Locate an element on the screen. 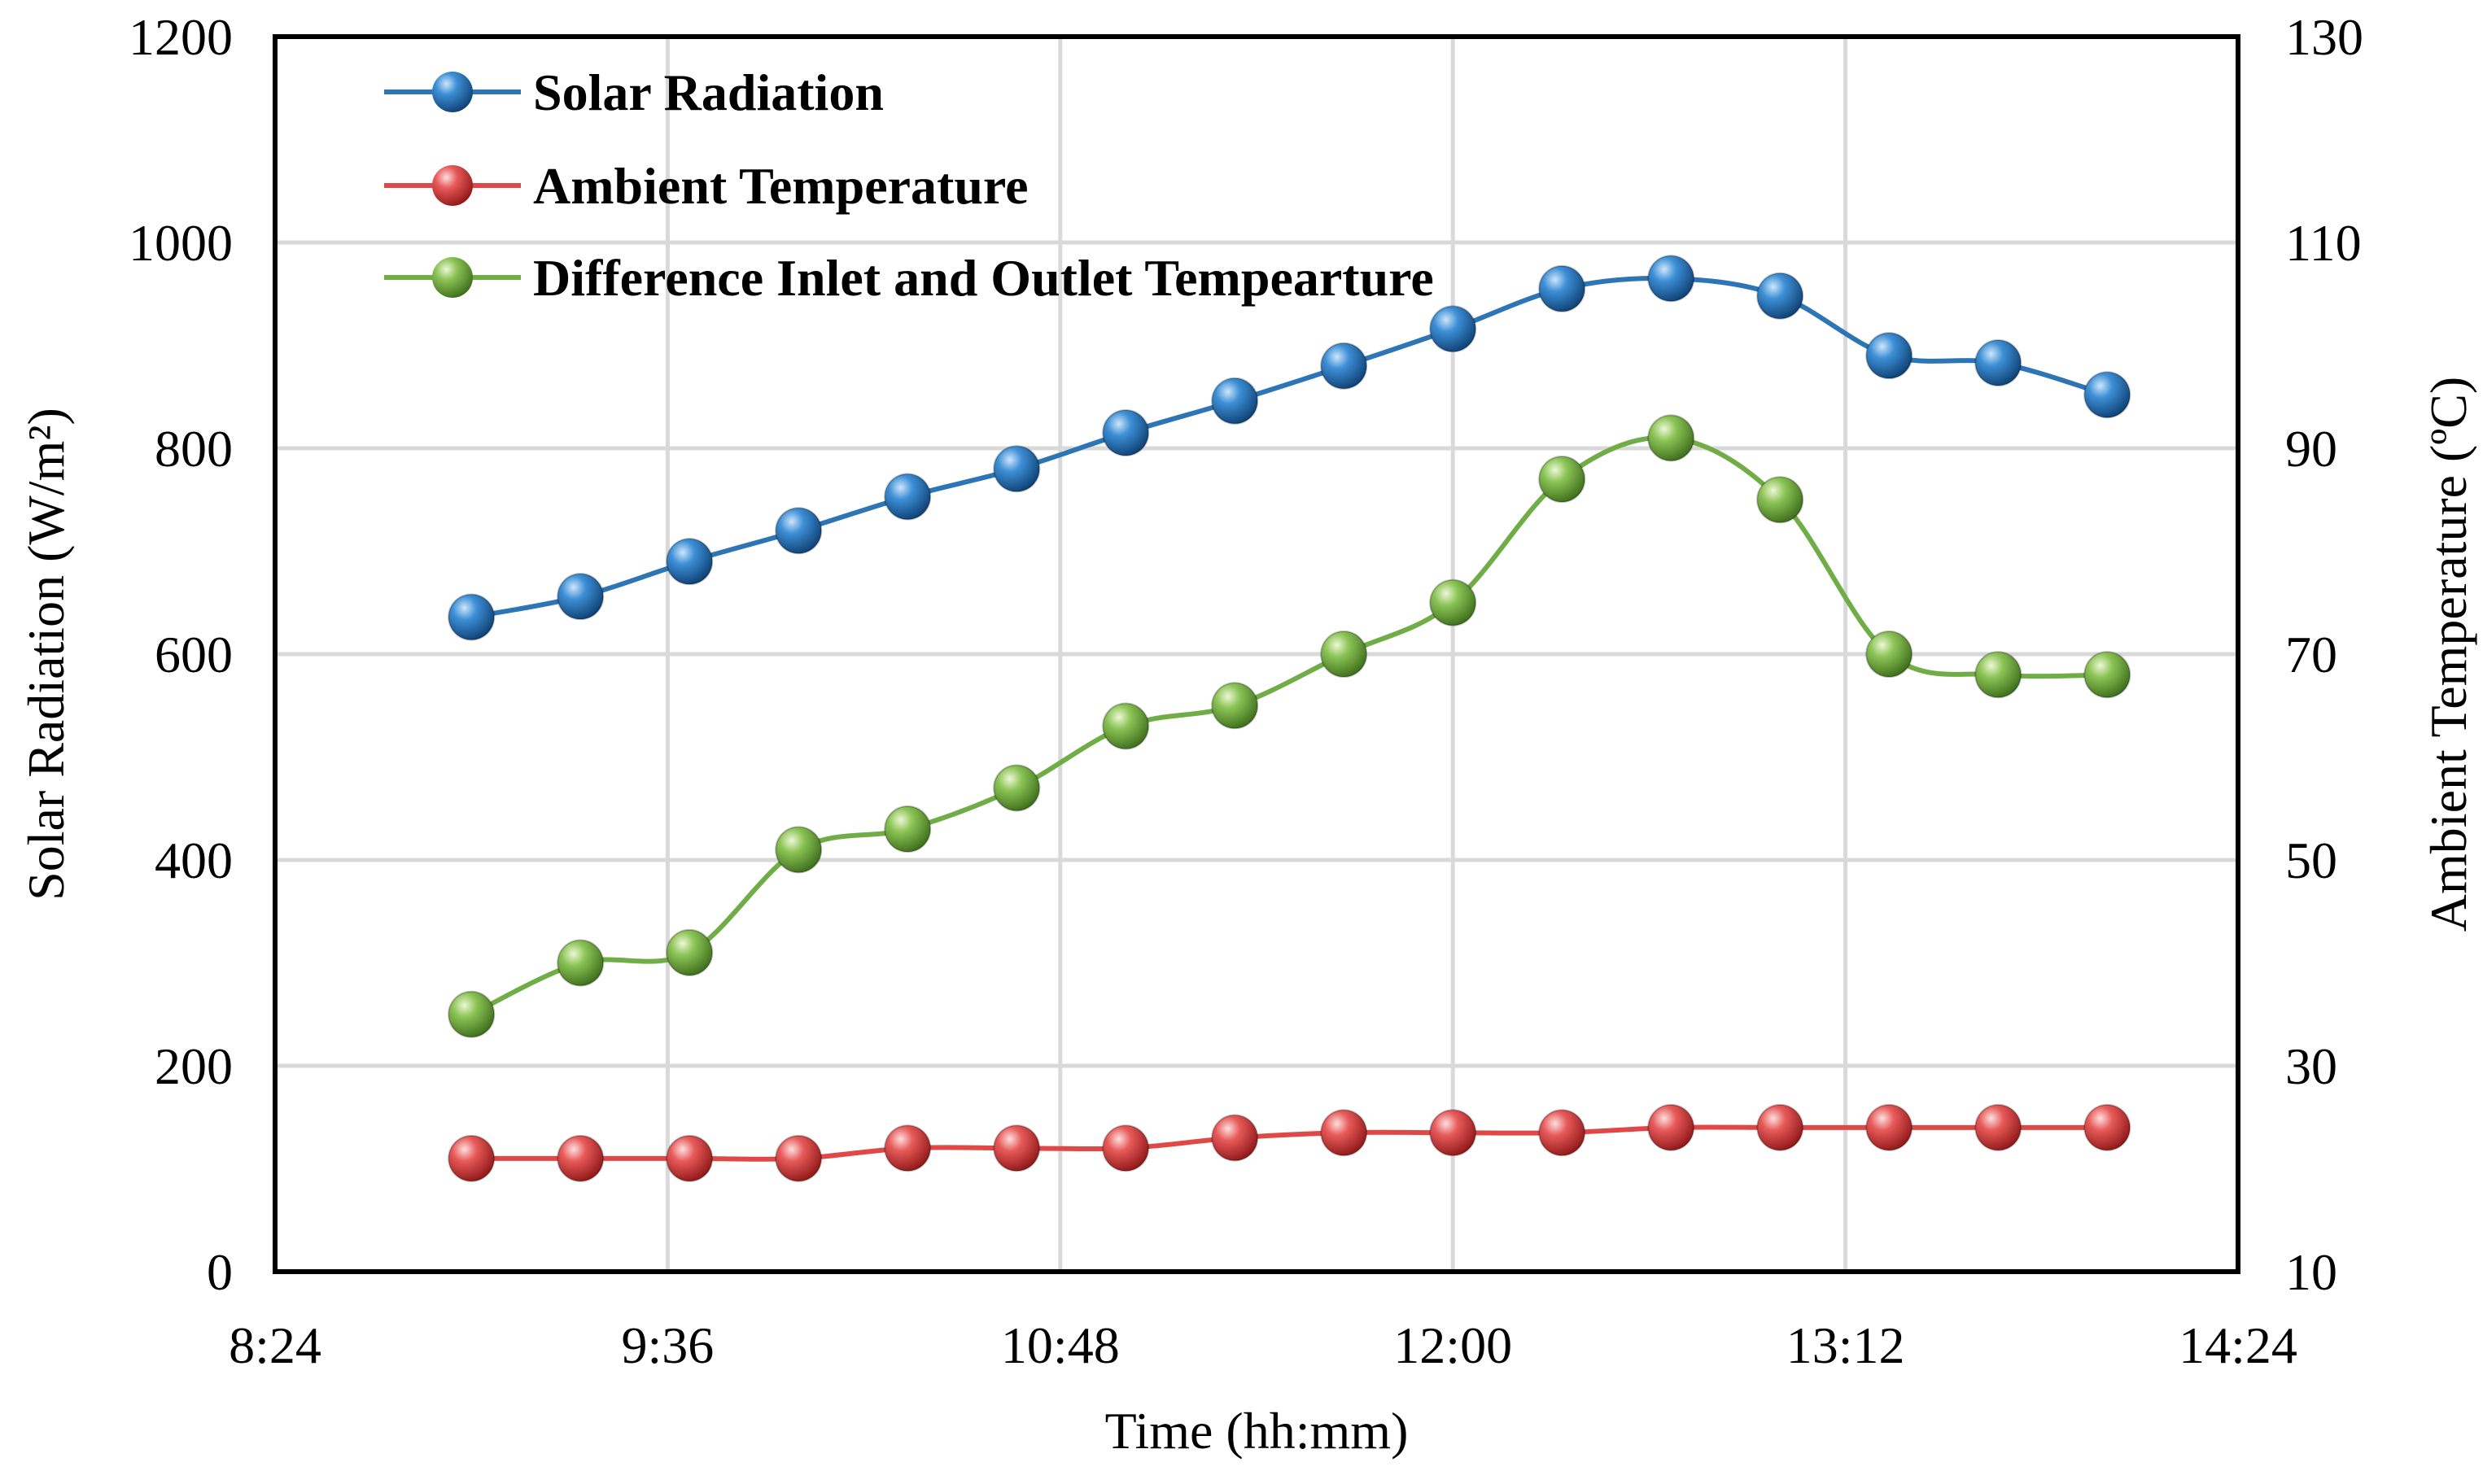  left-y-tick-label: 0 is located at coordinates (220, 1272).